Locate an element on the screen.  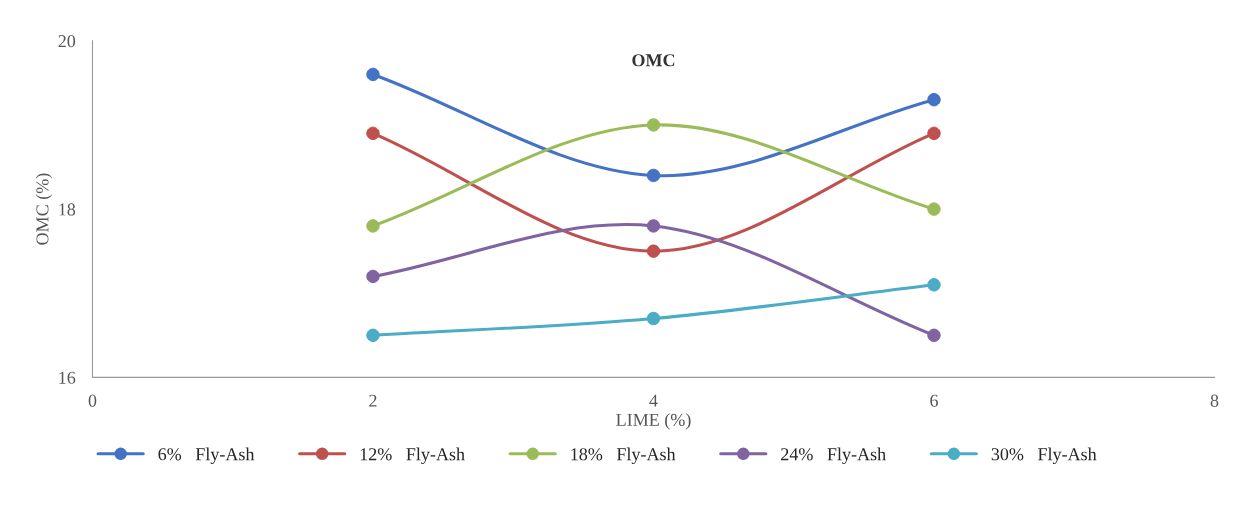
x-axis-title: LIME (%) is located at coordinates (653, 421).